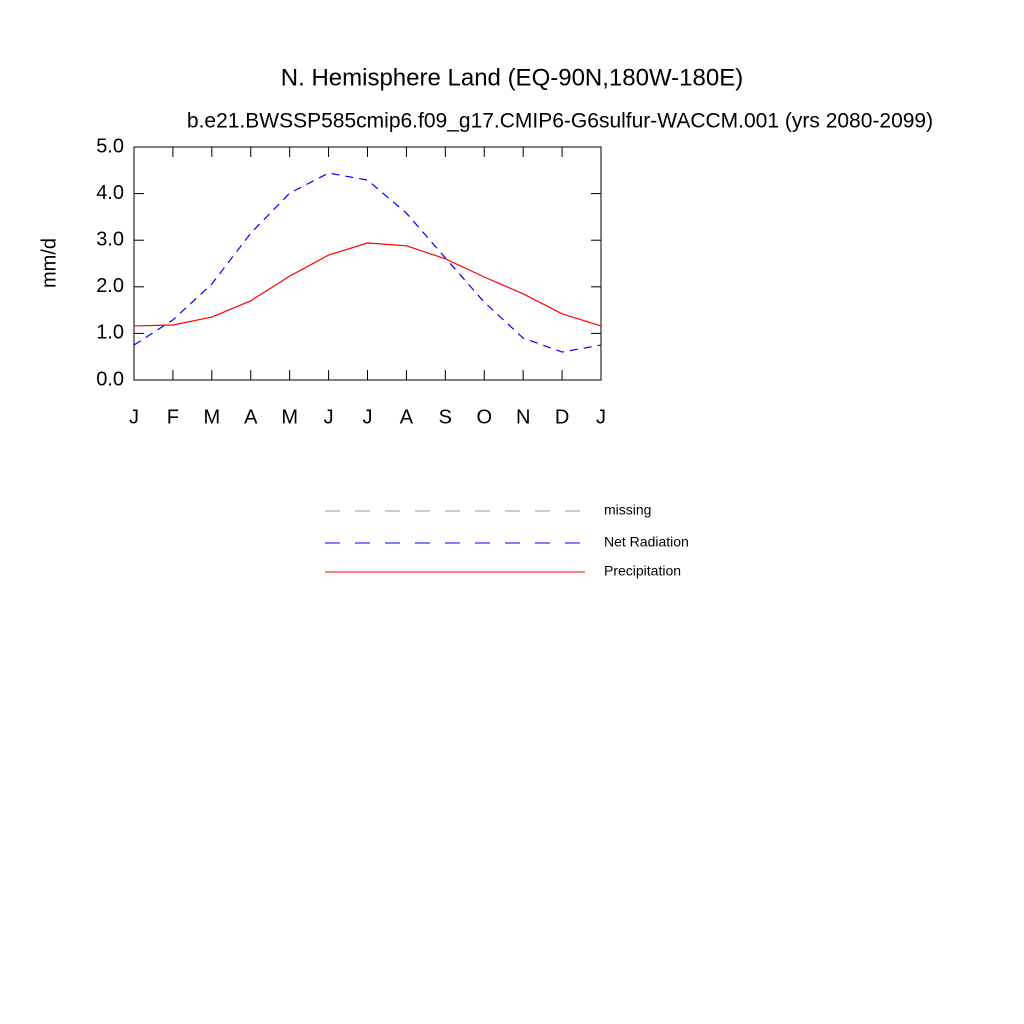 This screenshot has width=1024, height=1024. What do you see at coordinates (110, 193) in the screenshot?
I see `y-tick-label: 4.0` at bounding box center [110, 193].